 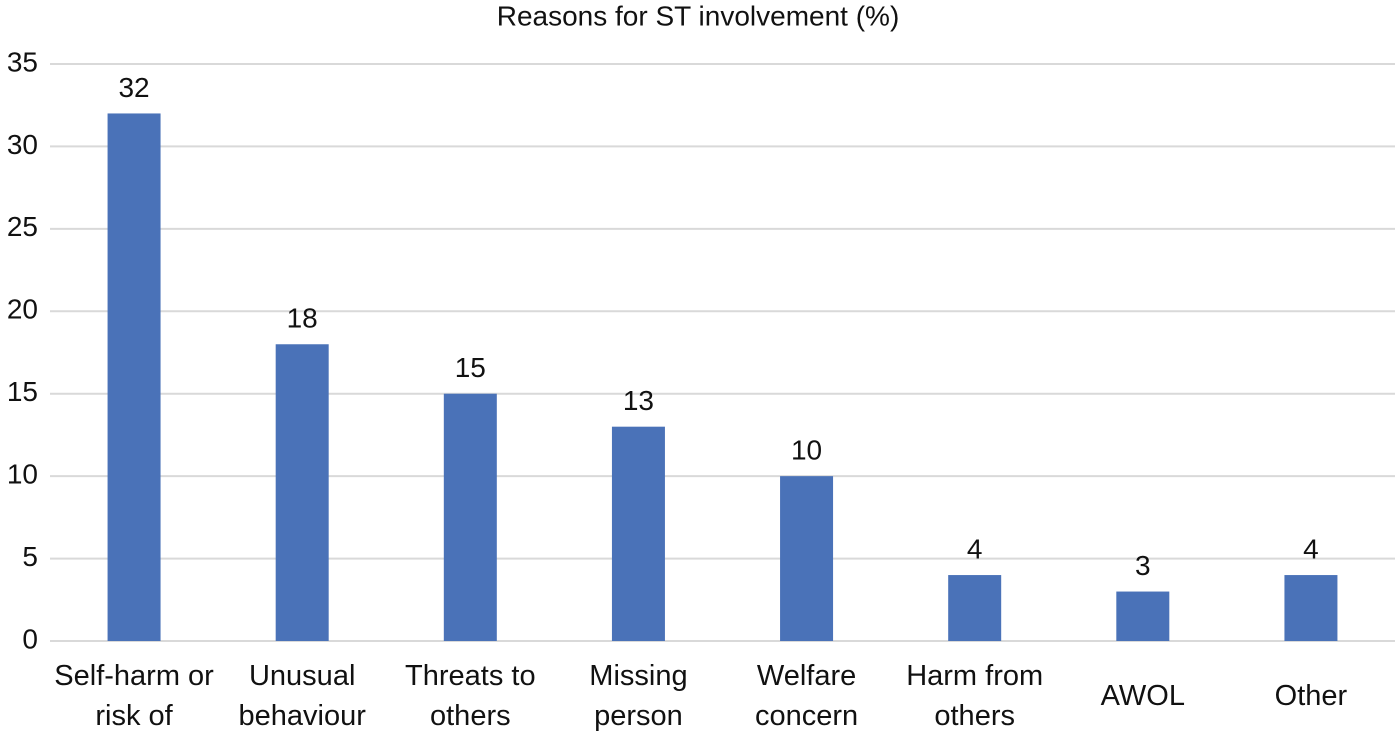 What do you see at coordinates (22, 474) in the screenshot?
I see `y-tick-label: 10` at bounding box center [22, 474].